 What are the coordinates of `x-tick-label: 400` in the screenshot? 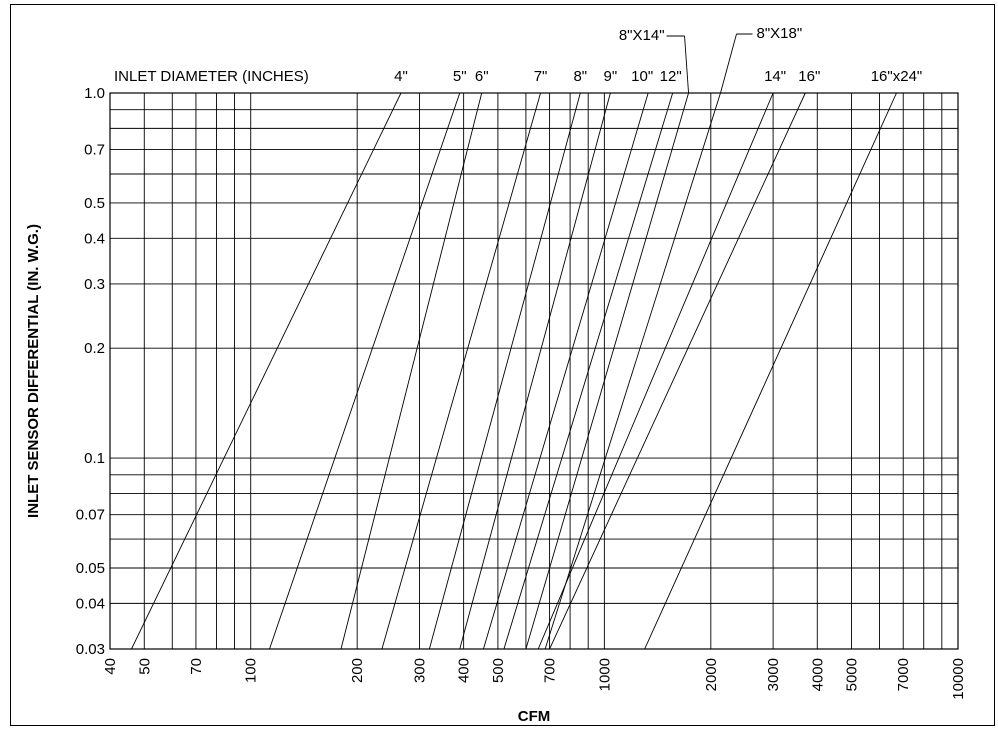 It's located at (464, 670).